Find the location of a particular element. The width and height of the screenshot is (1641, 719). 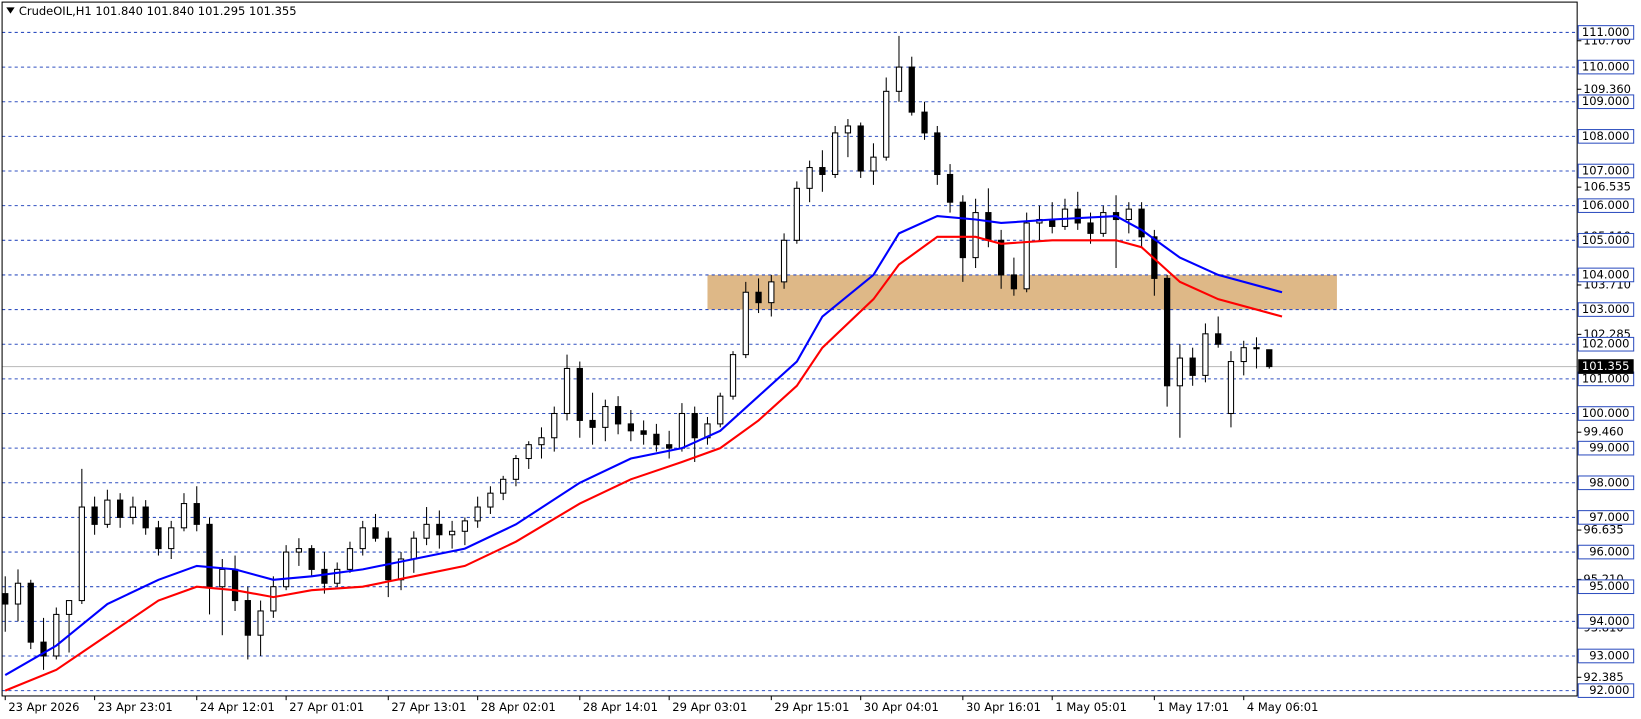

level-label: 105.000 is located at coordinates (1606, 240).